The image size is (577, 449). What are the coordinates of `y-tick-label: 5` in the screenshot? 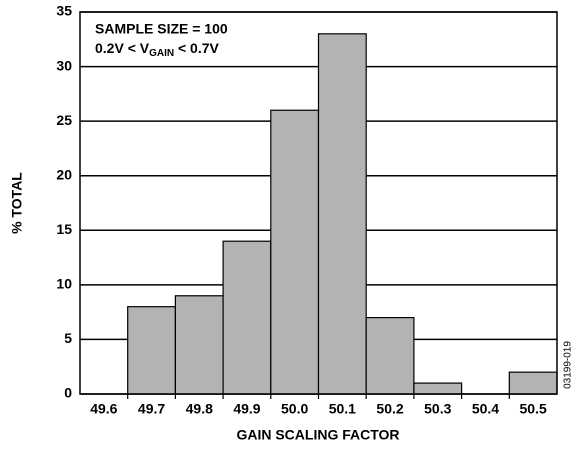 It's located at (68, 338).